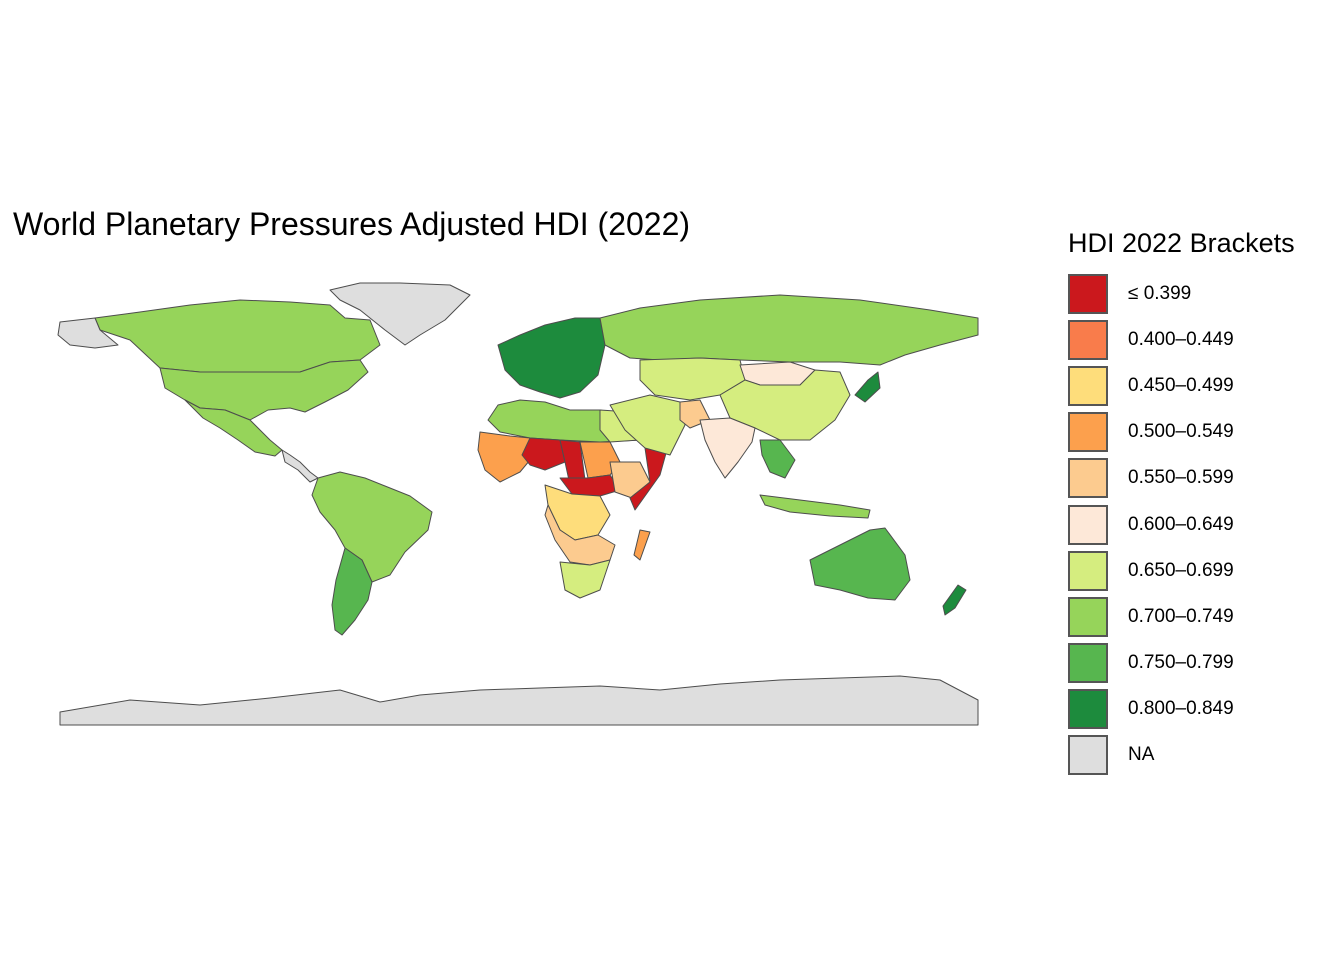  I want to click on region-greenland, so click(400, 314).